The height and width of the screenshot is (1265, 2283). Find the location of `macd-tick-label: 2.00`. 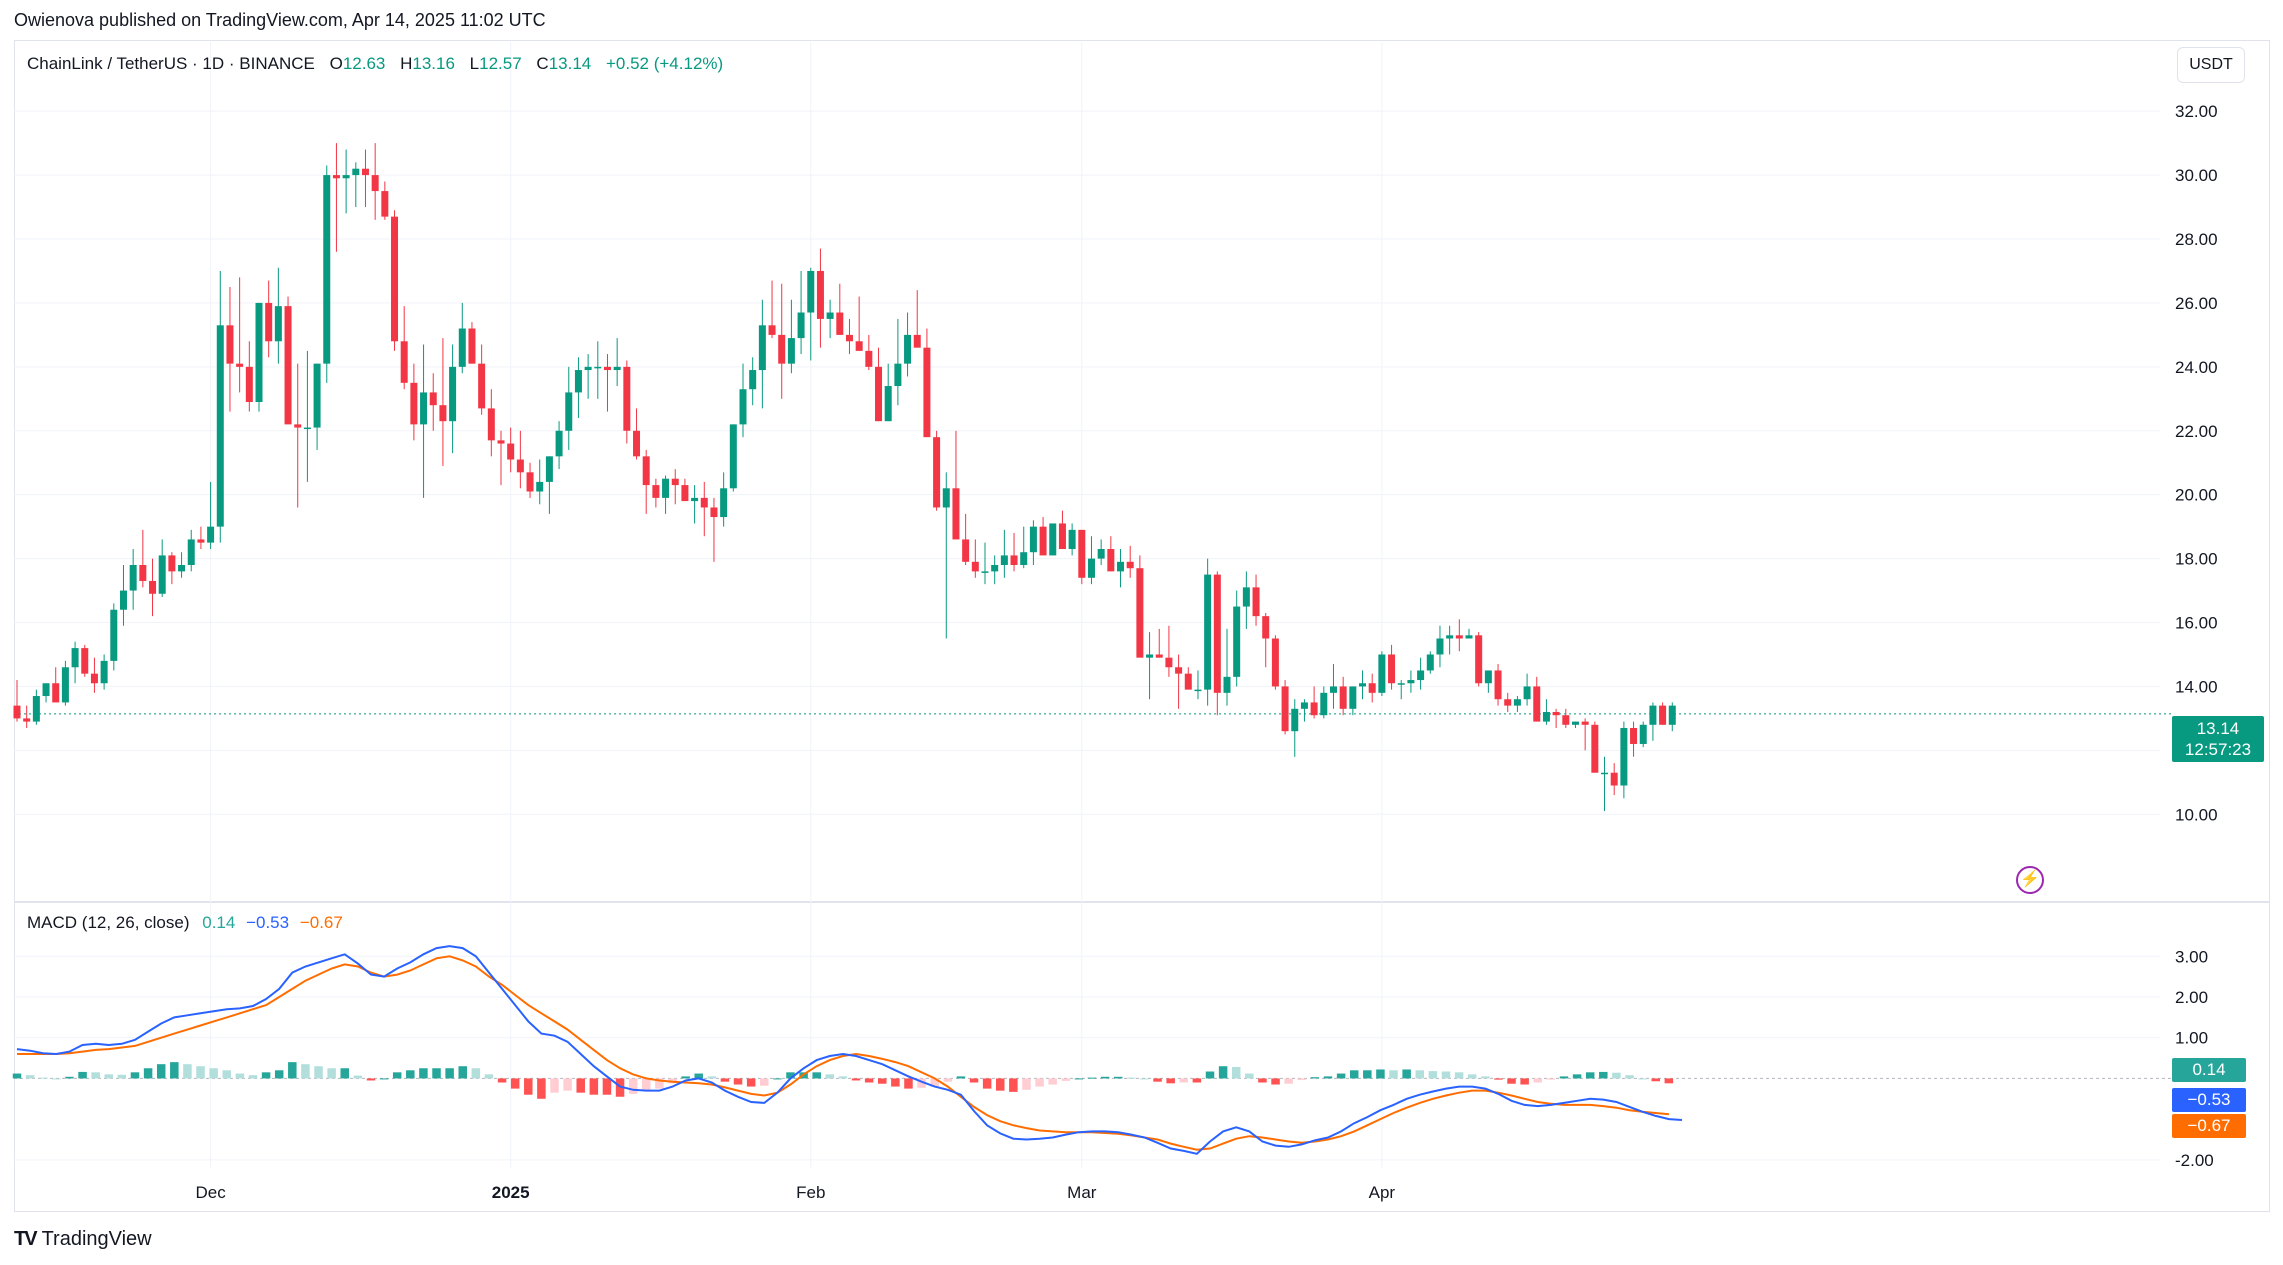

macd-tick-label: 2.00 is located at coordinates (2191, 997).